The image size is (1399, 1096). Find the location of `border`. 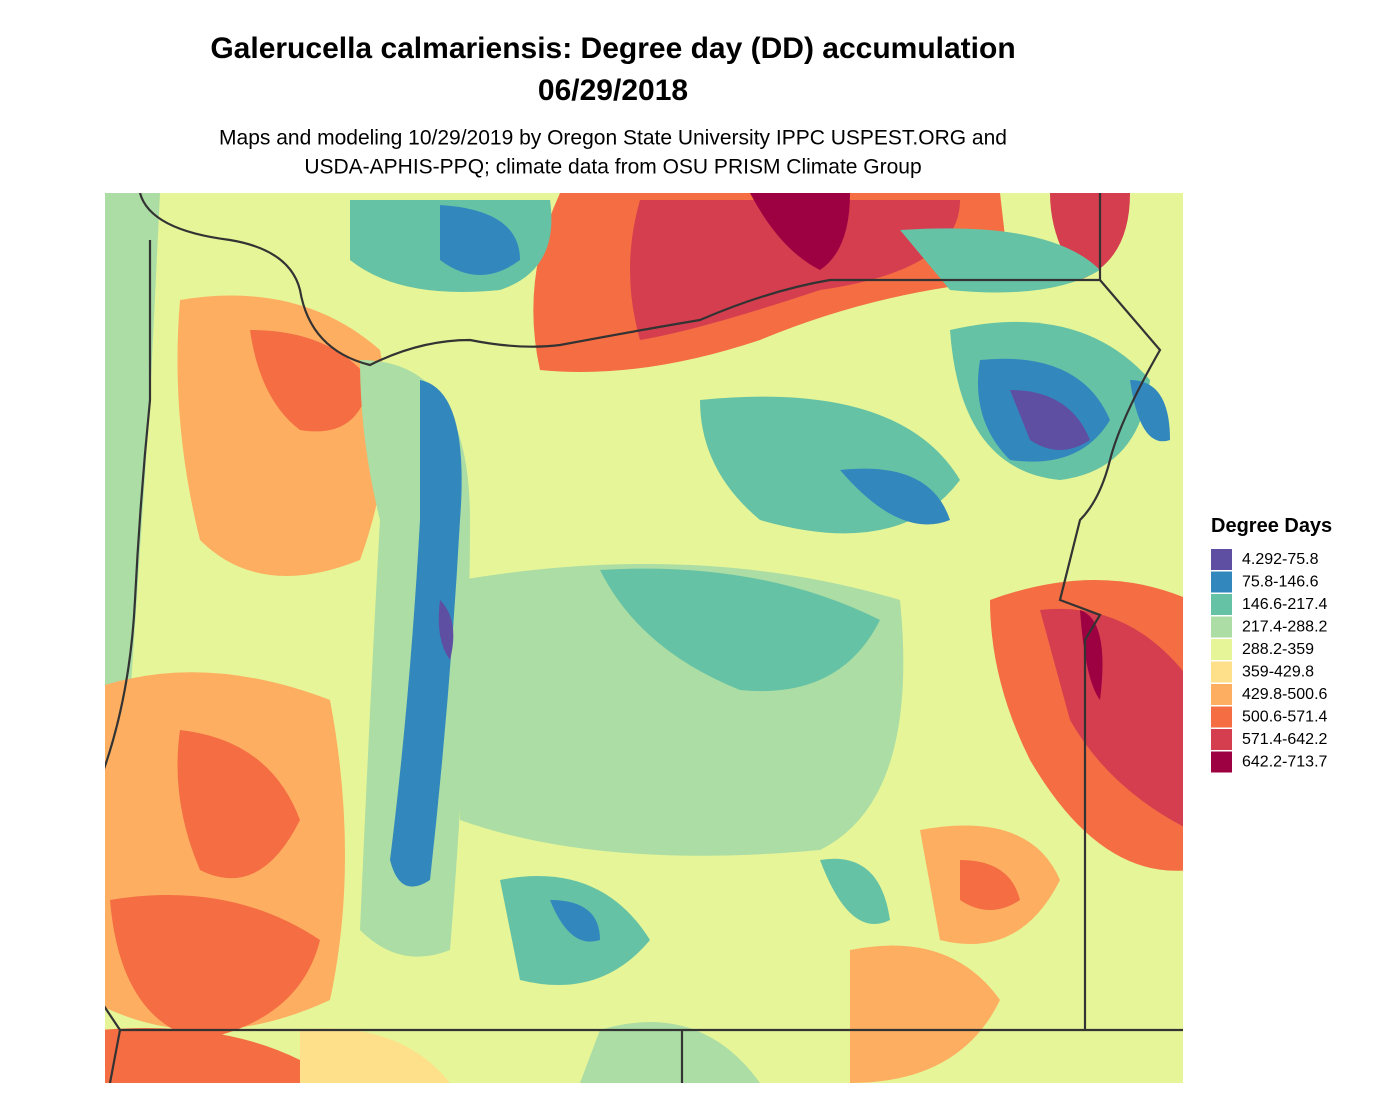

border is located at coordinates (128, 661).